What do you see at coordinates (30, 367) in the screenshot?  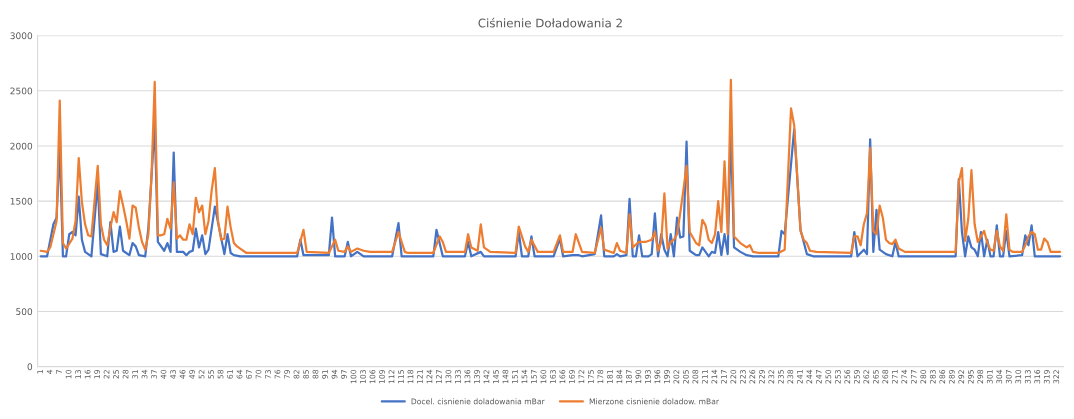 I see `y-tick-label: 0` at bounding box center [30, 367].